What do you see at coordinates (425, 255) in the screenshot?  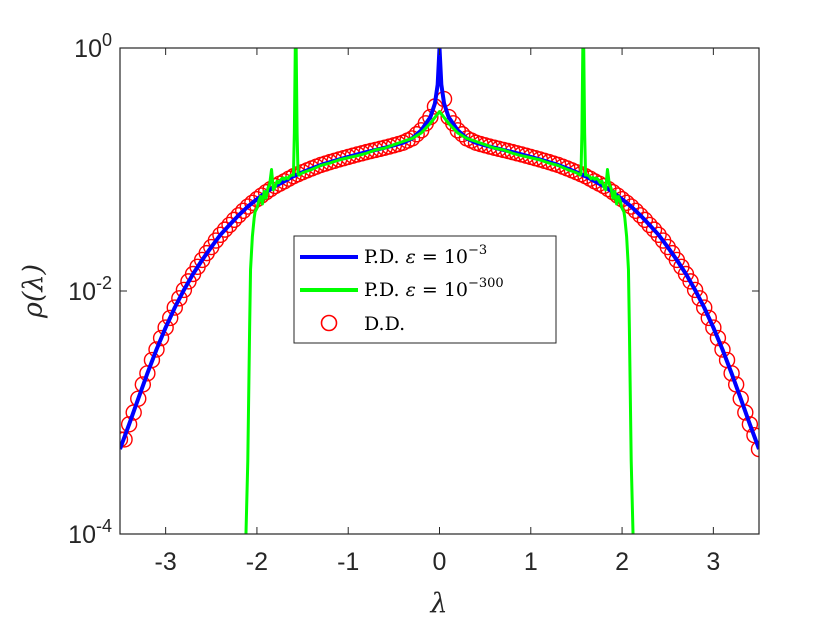 I see `legend-entry-pd-1e-3: P.D. ε = 10−3` at bounding box center [425, 255].